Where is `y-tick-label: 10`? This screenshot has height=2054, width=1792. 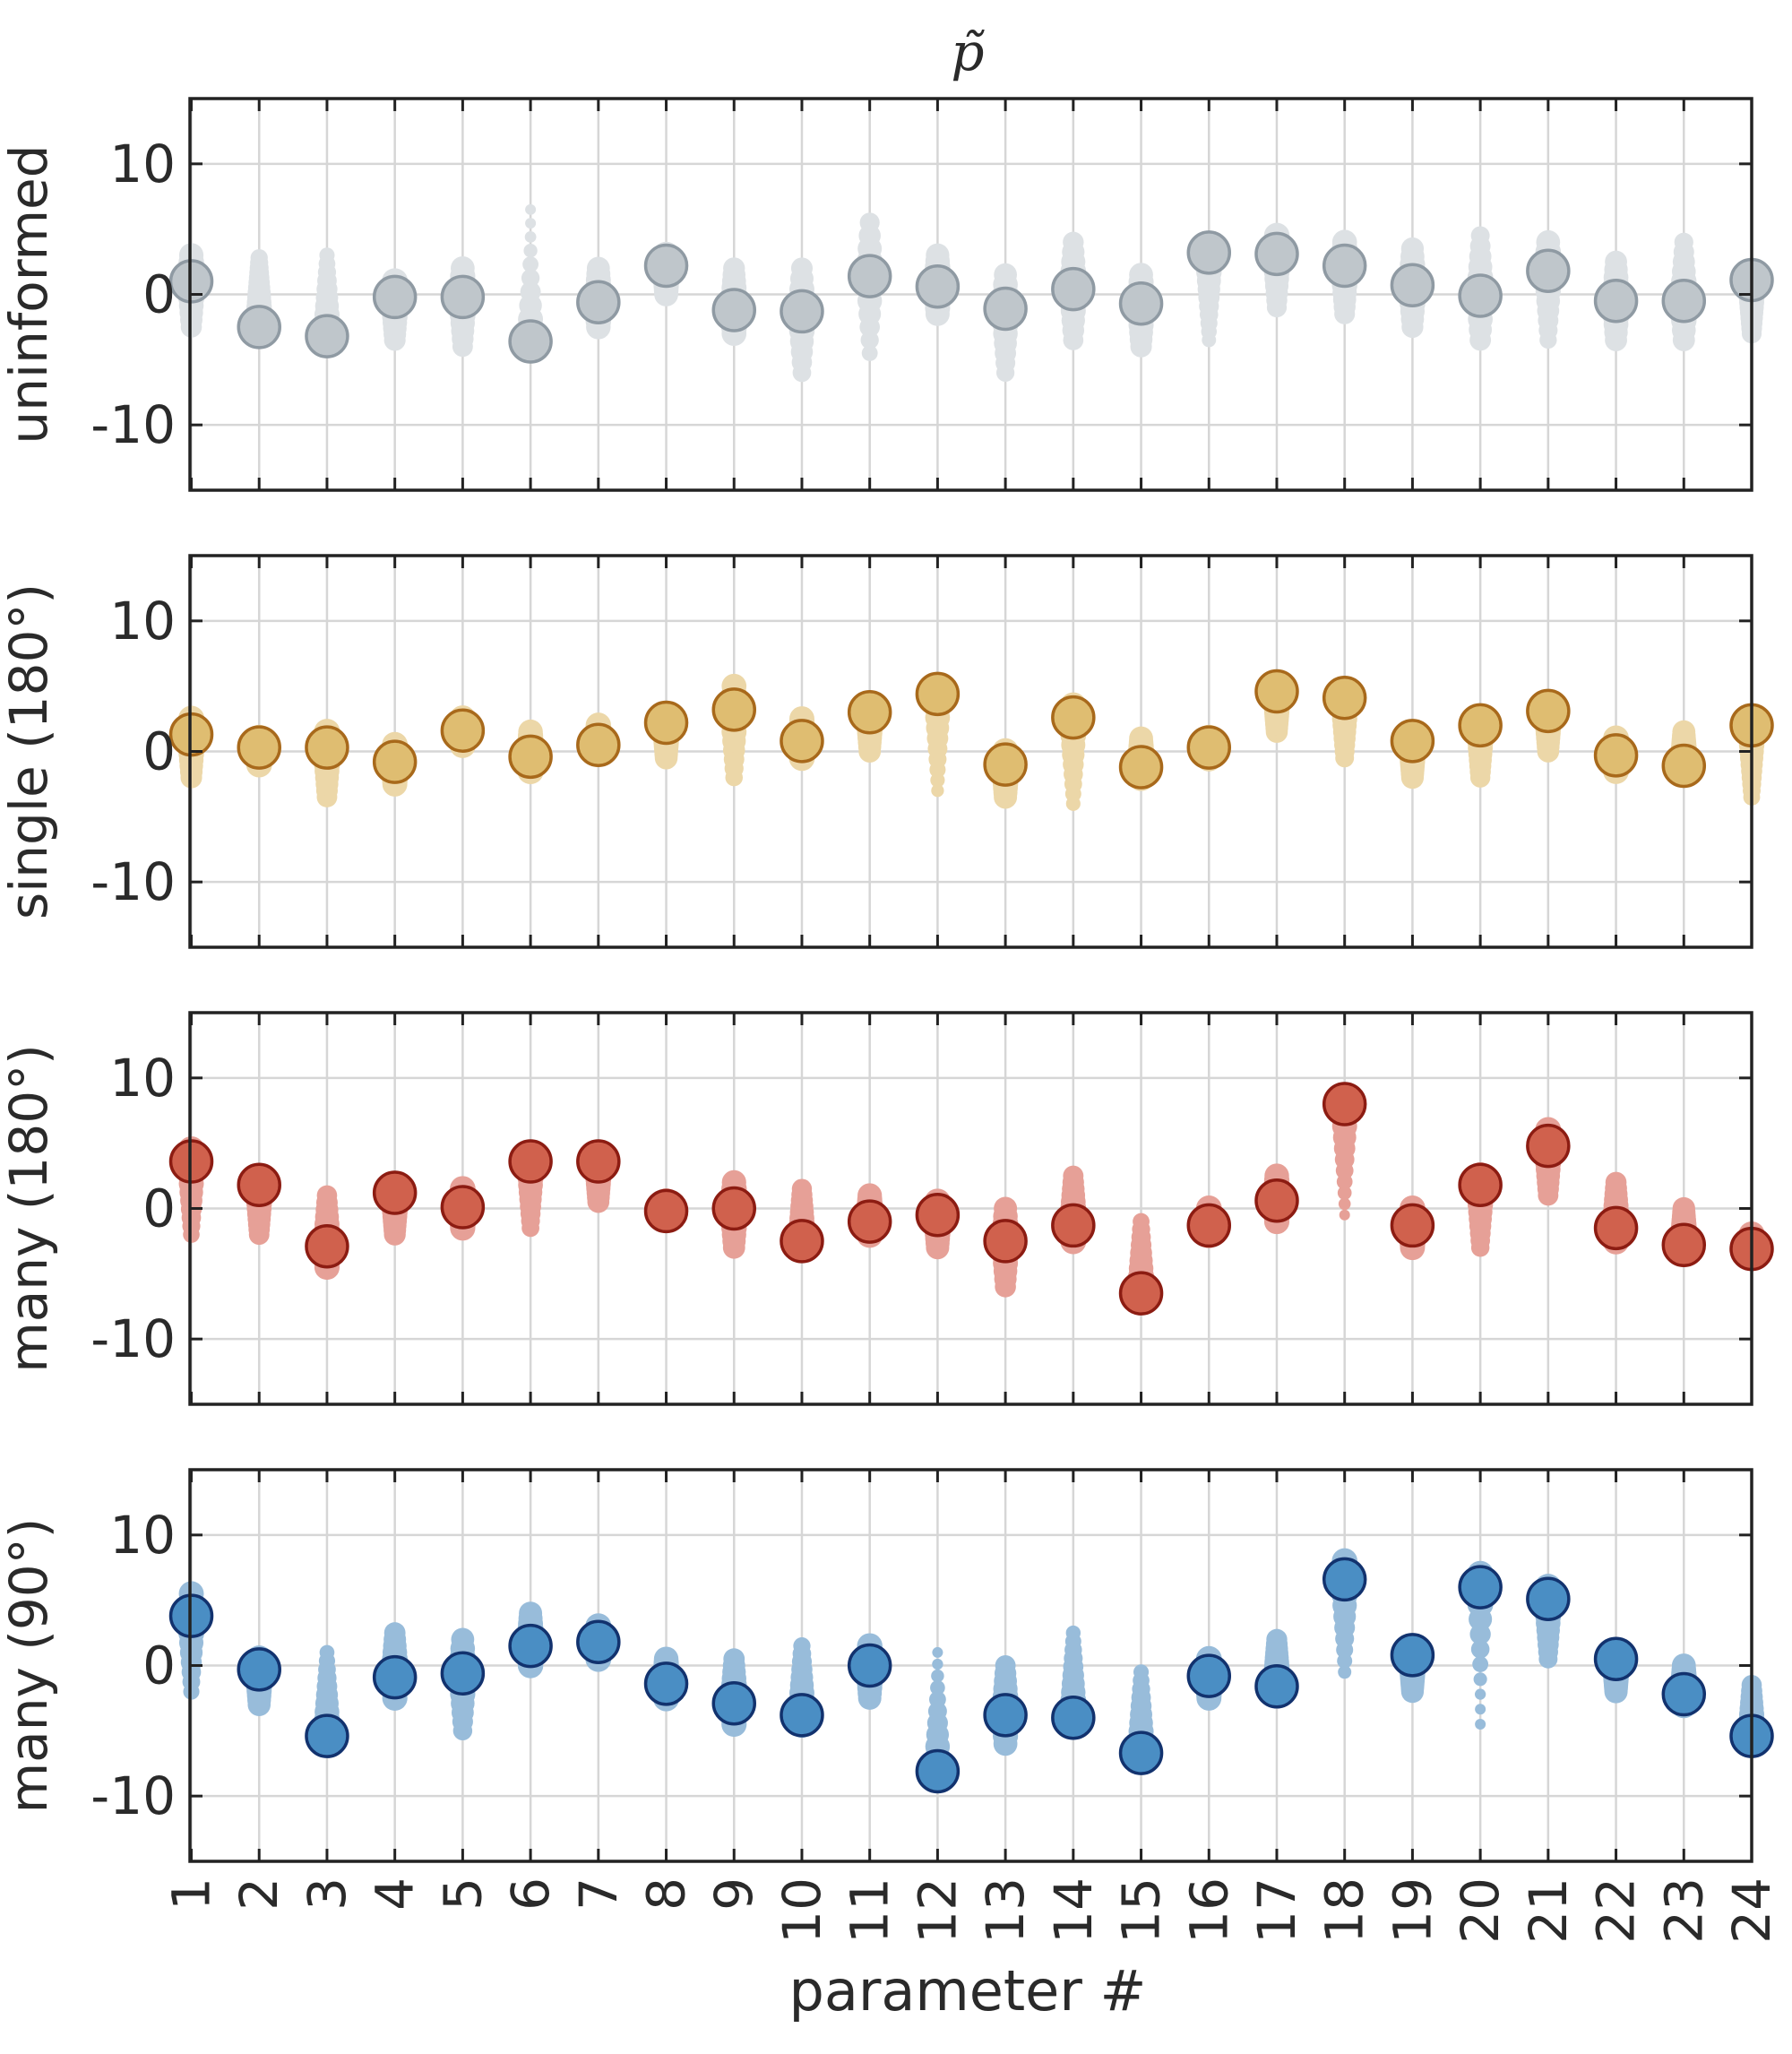 y-tick-label: 10 is located at coordinates (142, 1078).